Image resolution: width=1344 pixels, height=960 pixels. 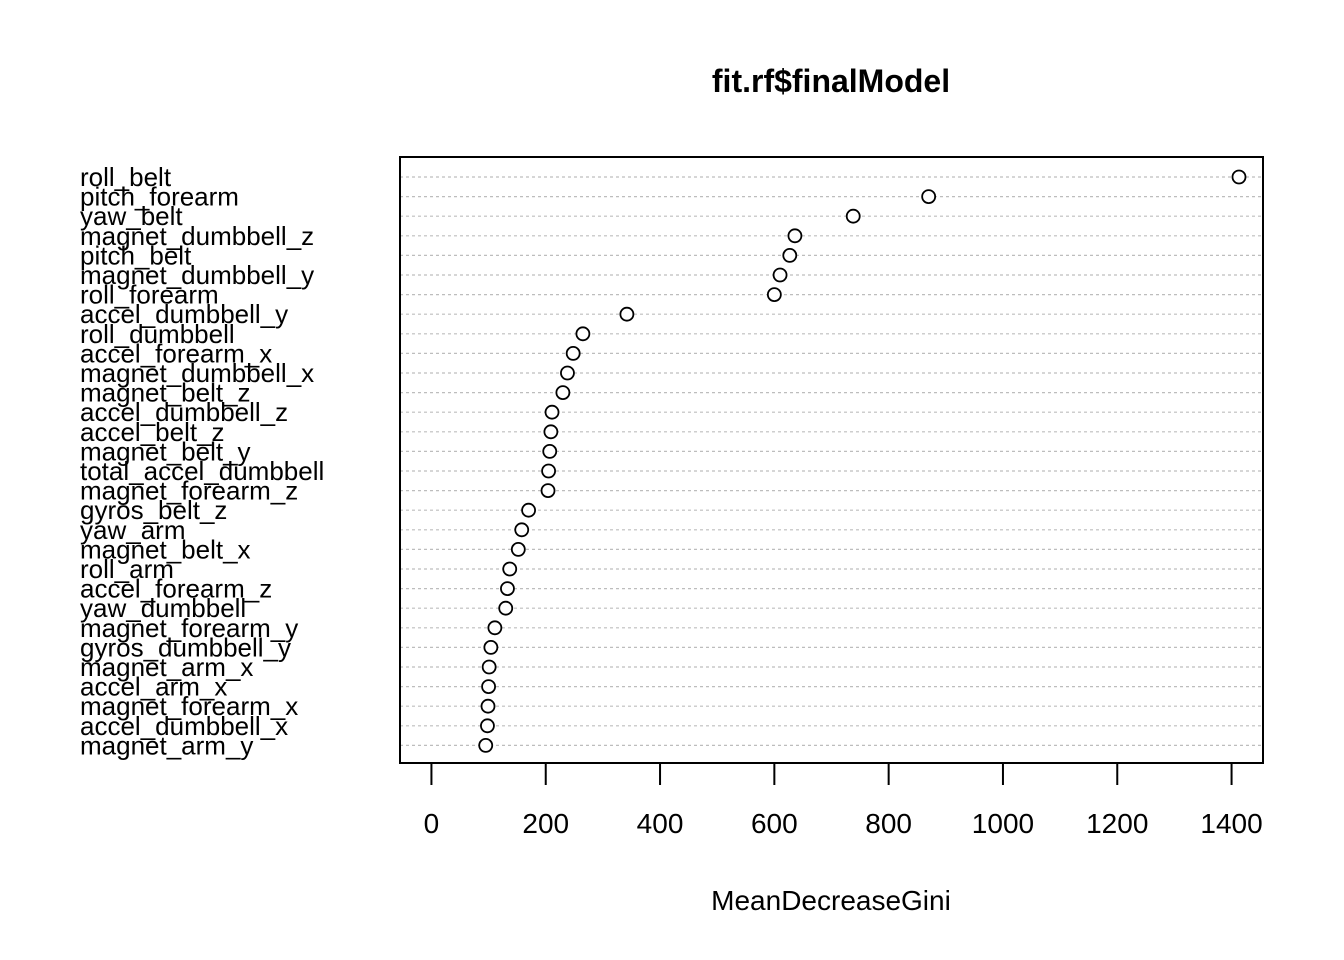 What do you see at coordinates (831, 81) in the screenshot?
I see `chart-title: fit.rf$finalModel` at bounding box center [831, 81].